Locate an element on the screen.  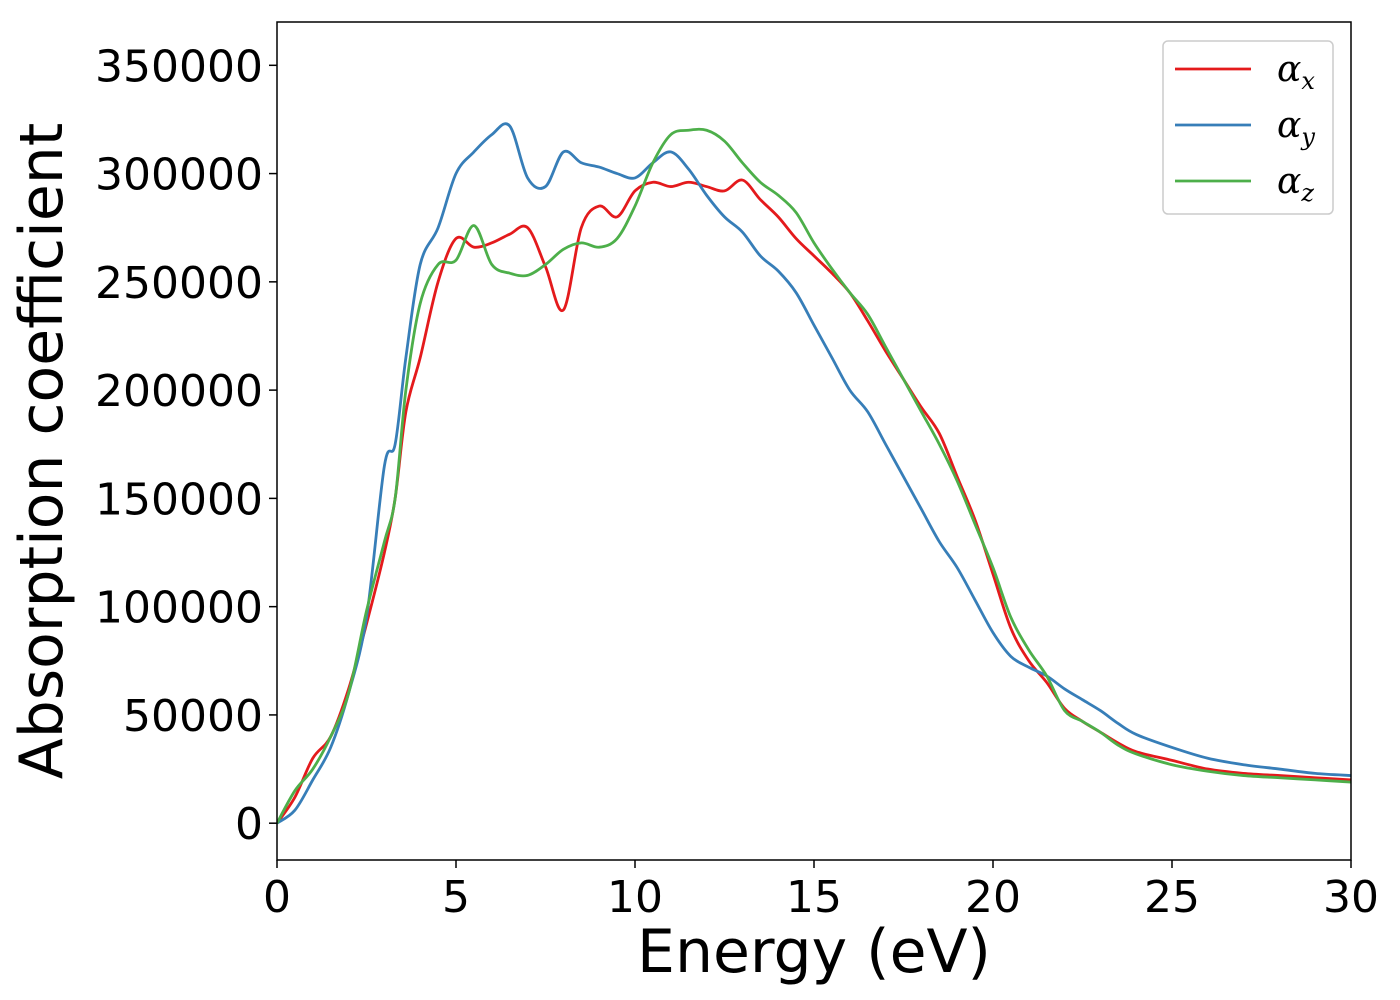
x-tick-label: 10 is located at coordinates (635, 897).